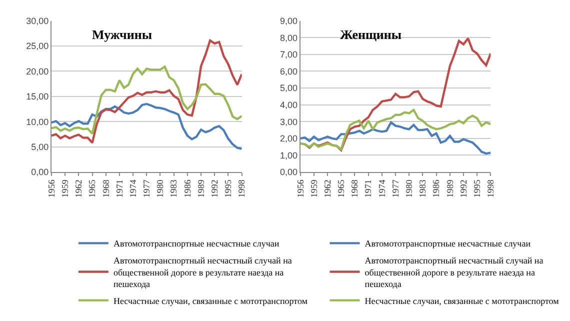 The image size is (570, 321). Describe the element at coordinates (37, 97) in the screenshot. I see `y-tick-label: 15,00` at that location.